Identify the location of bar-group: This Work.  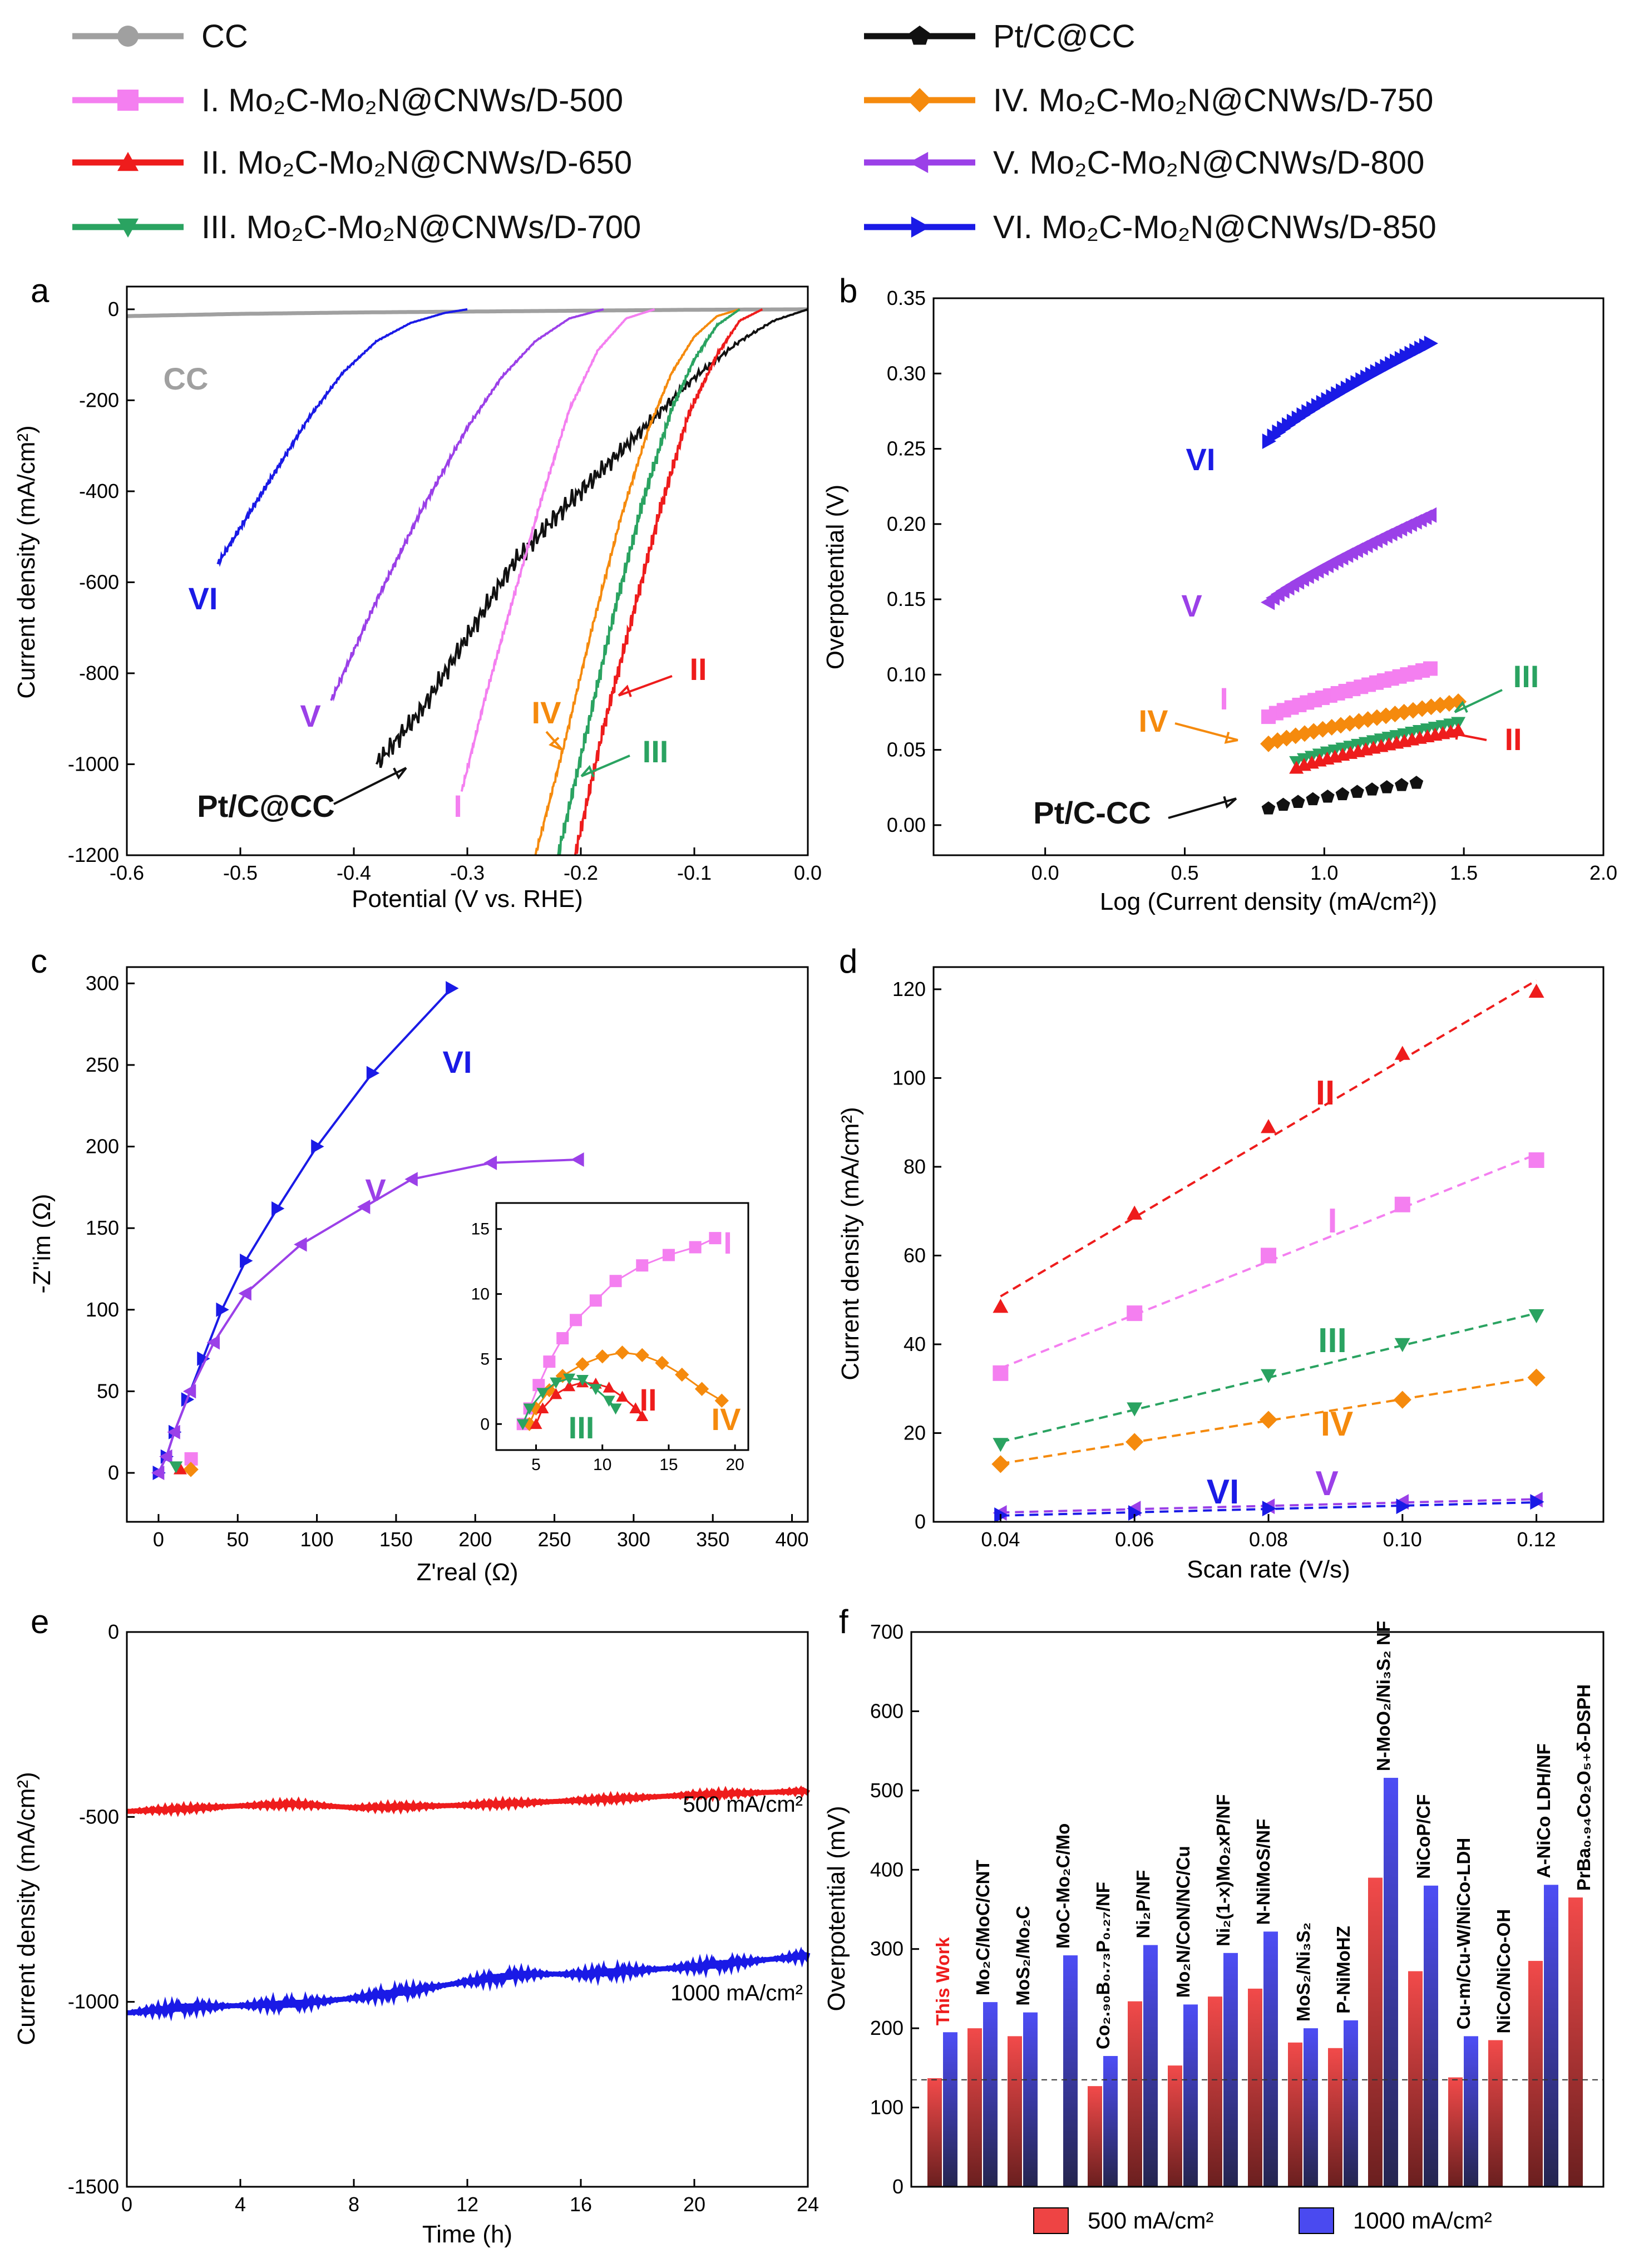
(942, 2062).